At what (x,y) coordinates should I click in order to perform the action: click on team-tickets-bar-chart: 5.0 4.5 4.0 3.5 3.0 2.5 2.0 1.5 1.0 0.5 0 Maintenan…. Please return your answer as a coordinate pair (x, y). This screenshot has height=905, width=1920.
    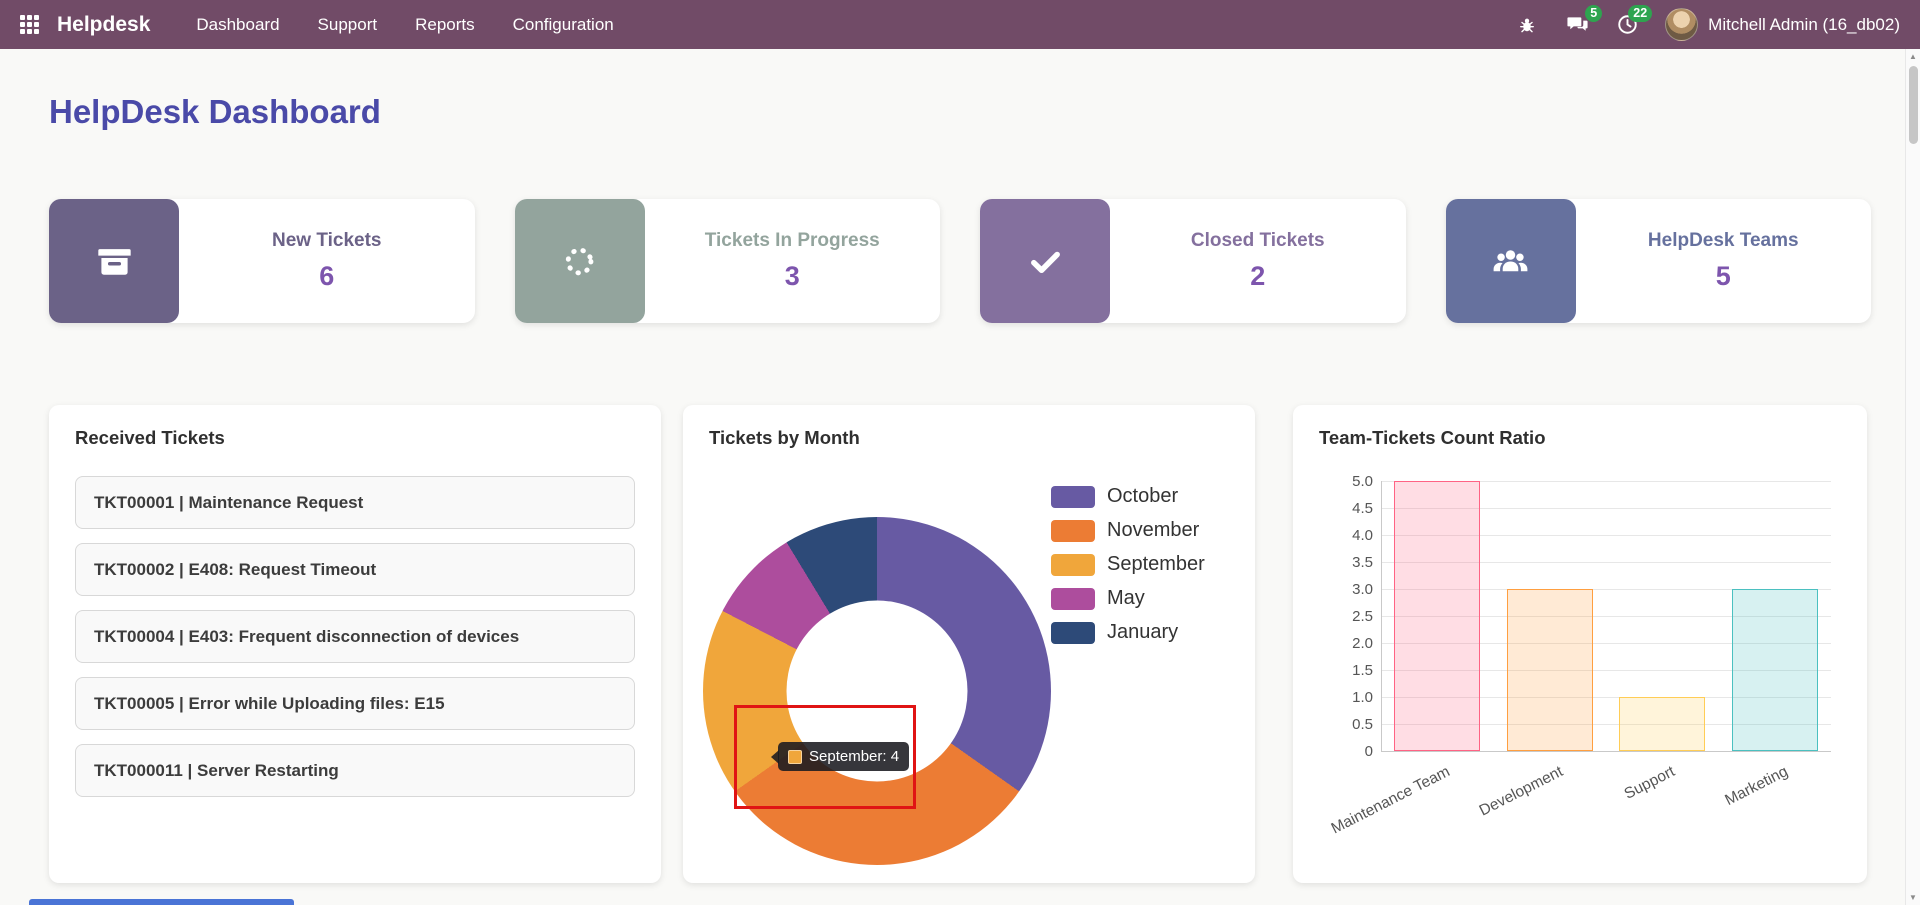
    Looking at the image, I should click on (1580, 667).